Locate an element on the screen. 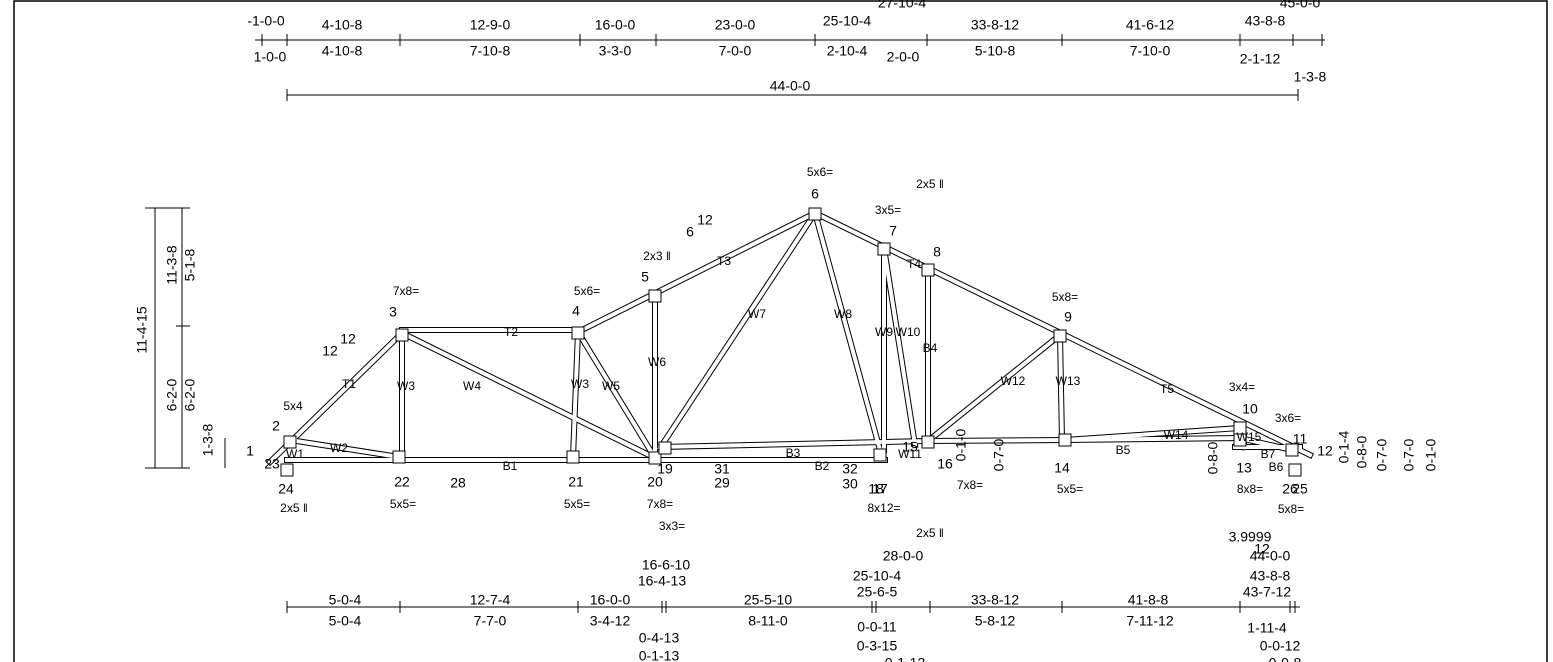 Image resolution: width=1553 pixels, height=662 pixels. dimensions-bottom: 0-1-12 is located at coordinates (905, 658).